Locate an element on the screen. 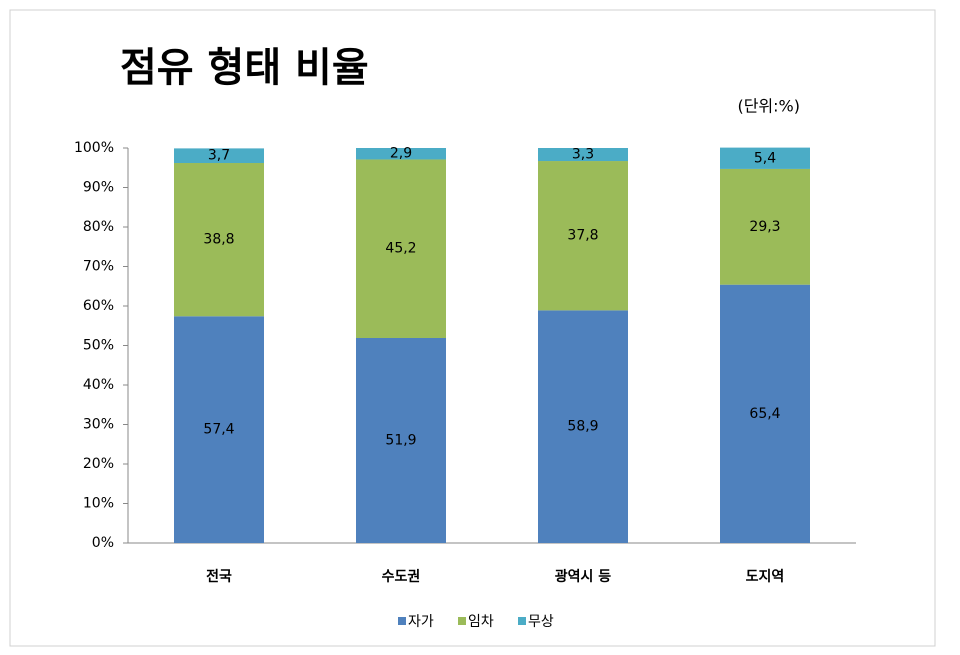 Image resolution: width=960 pixels, height=655 pixels. data-label: 2,9 is located at coordinates (401, 154).